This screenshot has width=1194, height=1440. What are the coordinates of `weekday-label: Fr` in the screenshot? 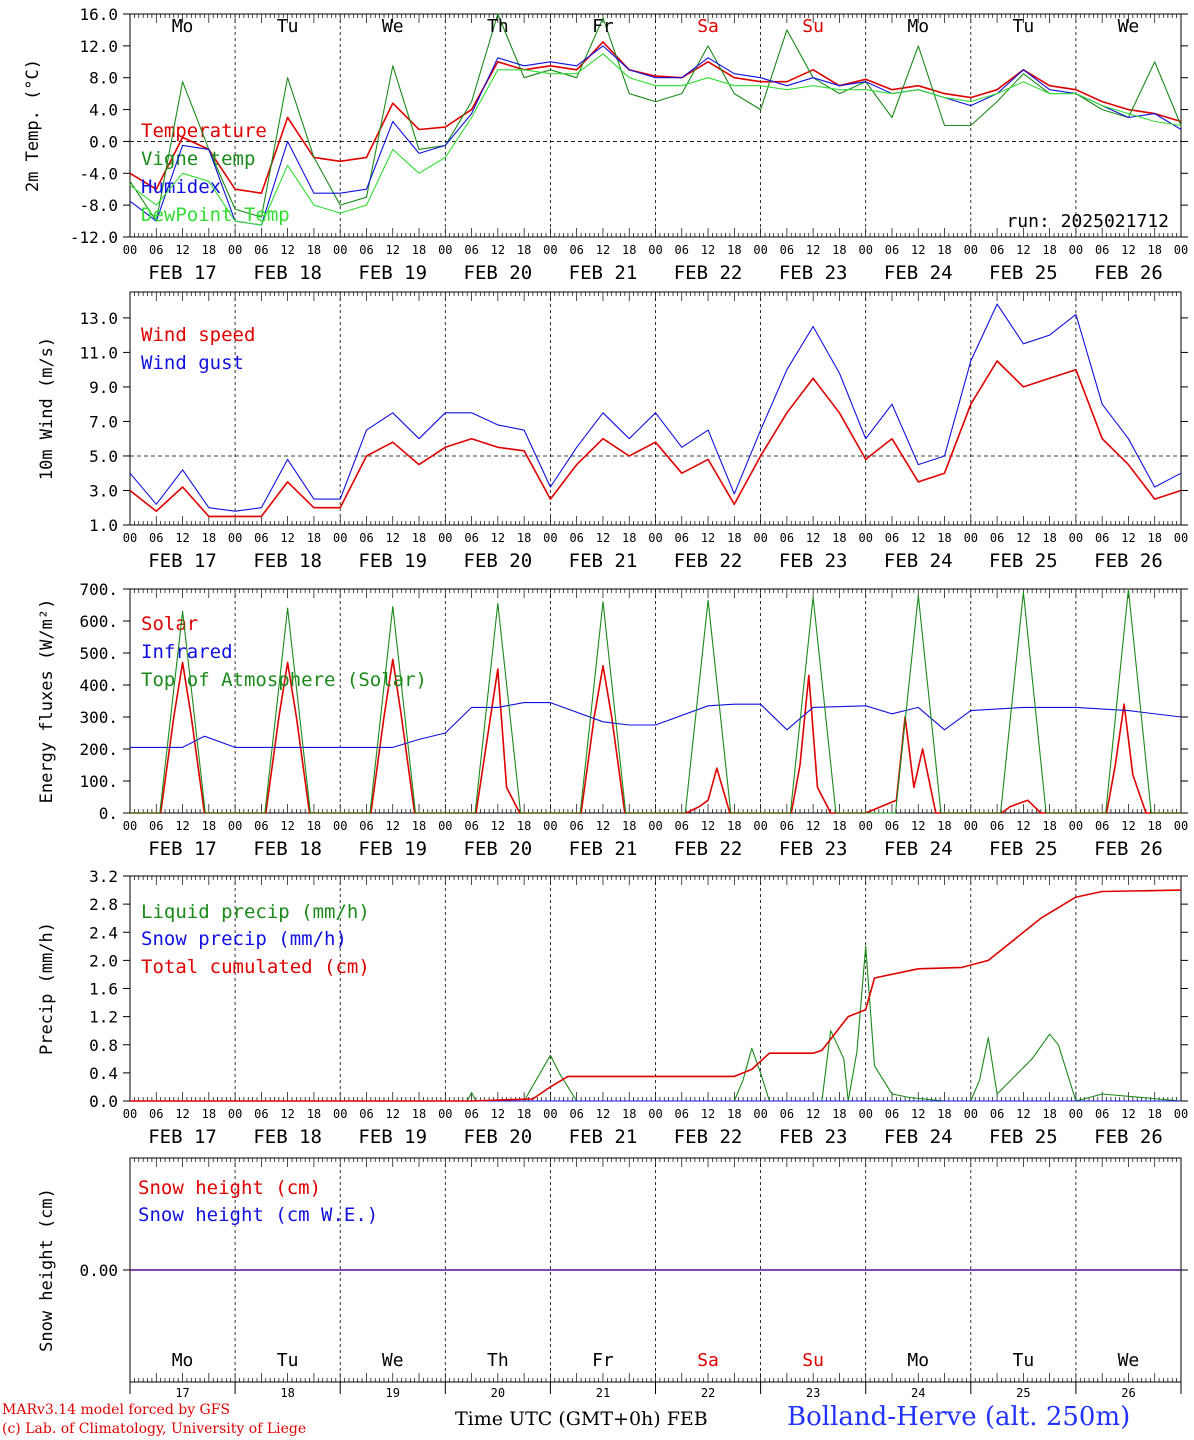 It's located at (603, 26).